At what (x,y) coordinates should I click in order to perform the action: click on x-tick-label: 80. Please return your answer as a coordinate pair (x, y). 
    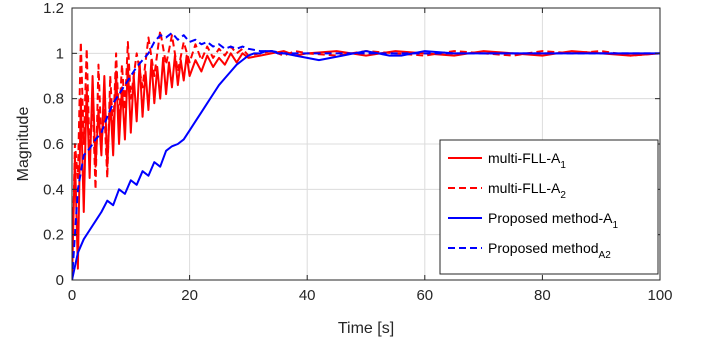
    Looking at the image, I should click on (542, 295).